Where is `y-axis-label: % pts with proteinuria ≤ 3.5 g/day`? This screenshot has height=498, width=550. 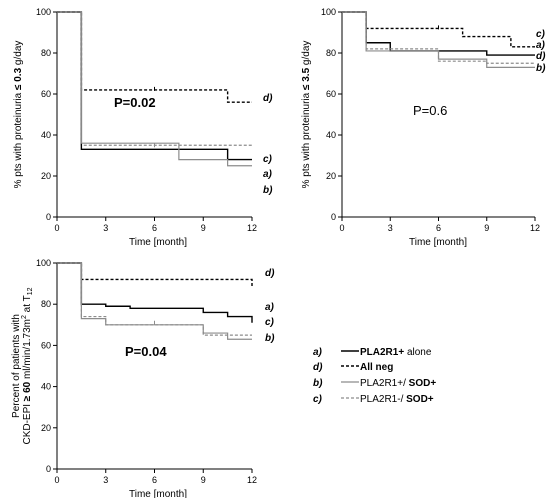
y-axis-label: % pts with proteinuria ≤ 3.5 g/day is located at coordinates (306, 115).